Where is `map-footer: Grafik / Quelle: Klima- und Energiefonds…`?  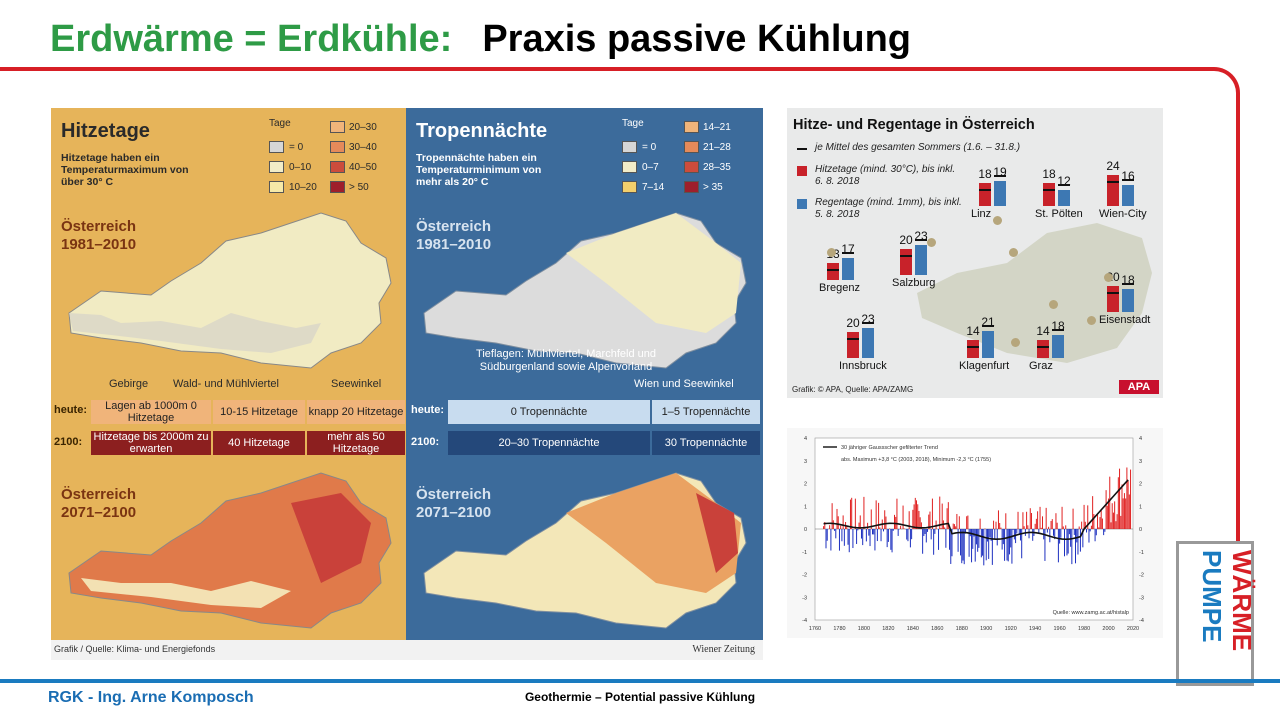 map-footer: Grafik / Quelle: Klima- und Energiefonds… is located at coordinates (407, 650).